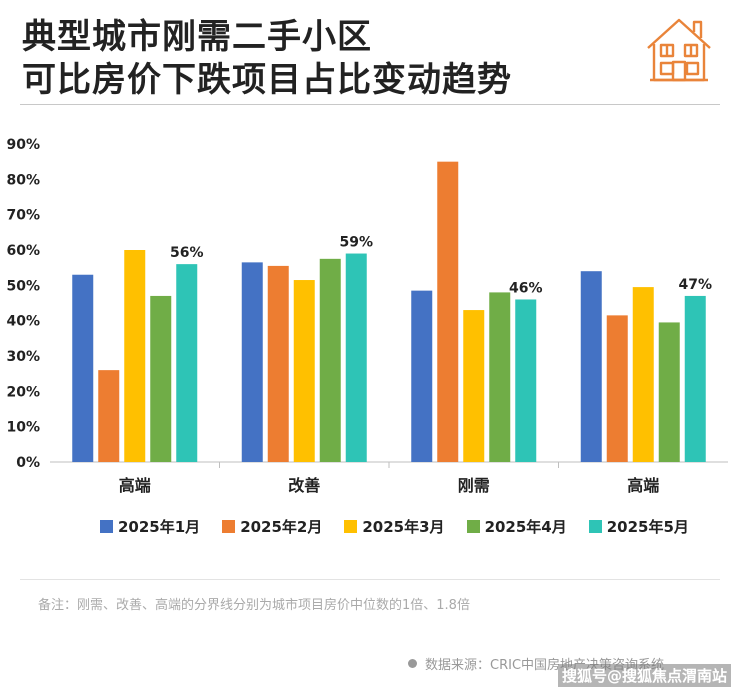 The image size is (740, 691). Describe the element at coordinates (28, 463) in the screenshot. I see `y-tick-label: 0%` at that location.